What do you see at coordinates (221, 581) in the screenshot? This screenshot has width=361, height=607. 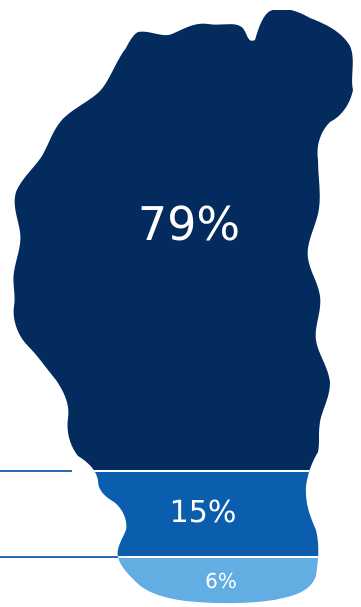 I see `label-6-percent: 6%` at bounding box center [221, 581].